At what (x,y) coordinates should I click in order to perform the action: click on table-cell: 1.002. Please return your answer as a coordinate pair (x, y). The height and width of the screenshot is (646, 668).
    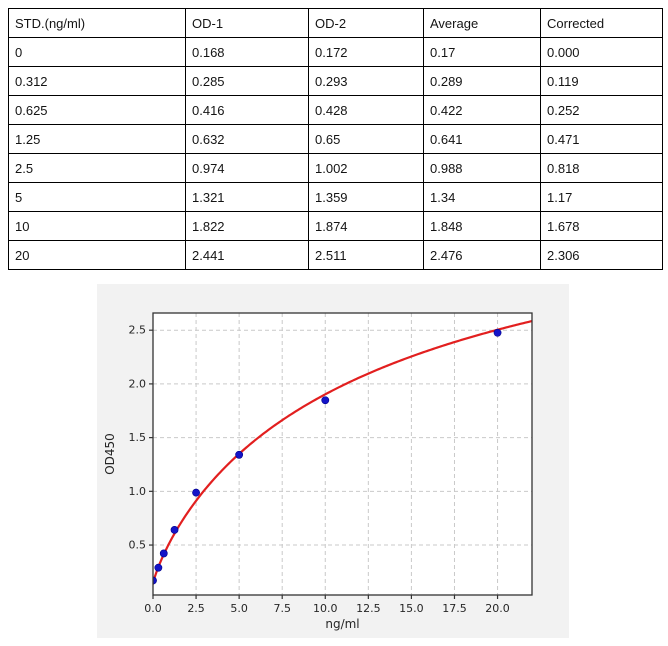
    Looking at the image, I should click on (366, 168).